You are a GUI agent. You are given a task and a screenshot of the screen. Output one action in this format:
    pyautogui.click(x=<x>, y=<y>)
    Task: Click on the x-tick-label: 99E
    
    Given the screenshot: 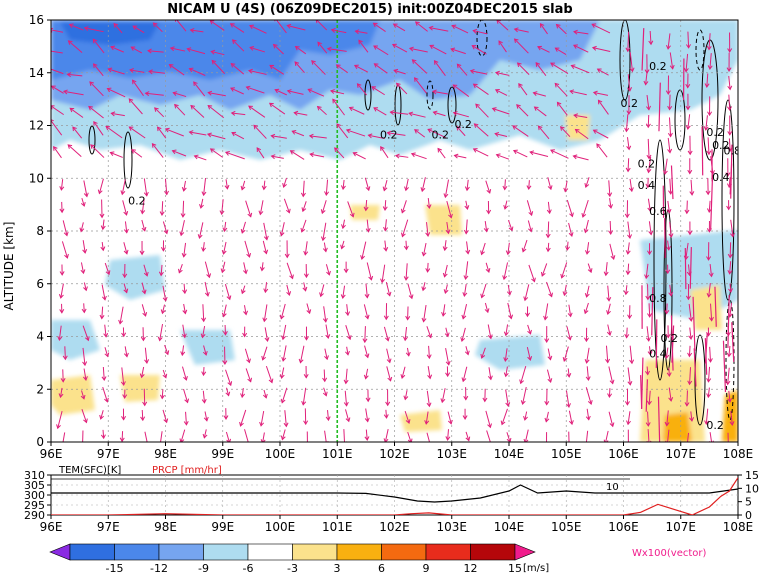 What is the action you would take?
    pyautogui.click(x=222, y=454)
    